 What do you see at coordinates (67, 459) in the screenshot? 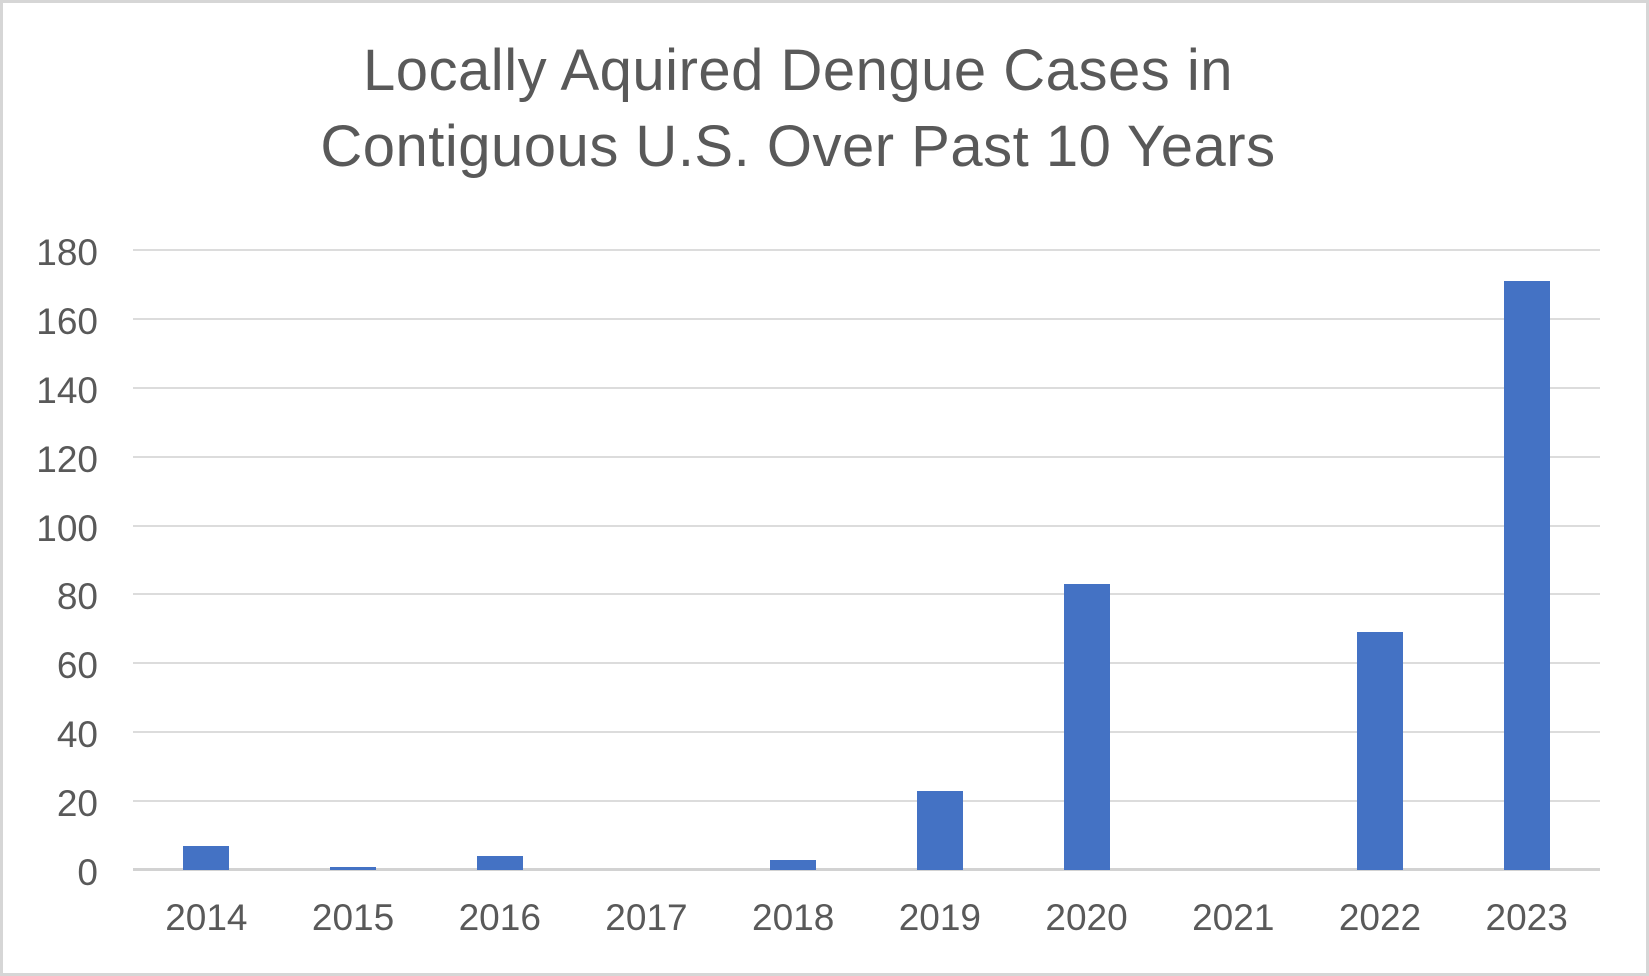
I see `y-axis-tick-label: 120` at bounding box center [67, 459].